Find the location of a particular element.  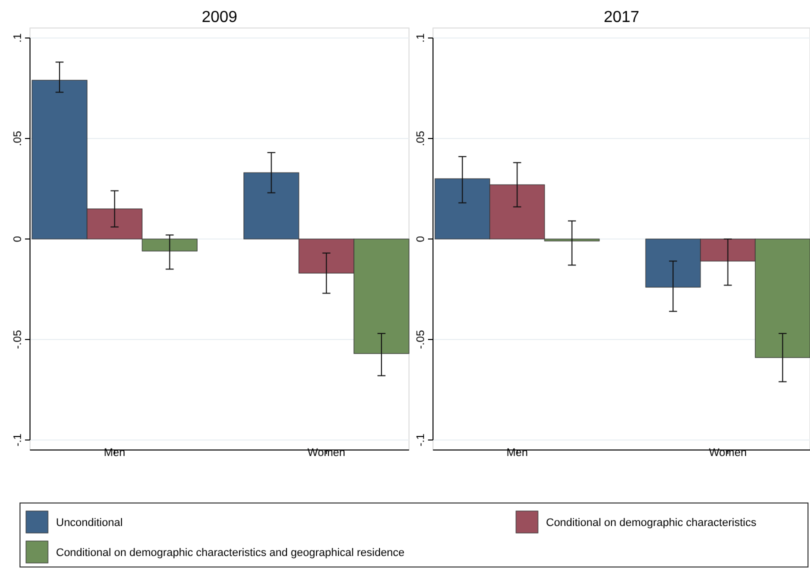

legend-label: Unconditional is located at coordinates (89, 523).